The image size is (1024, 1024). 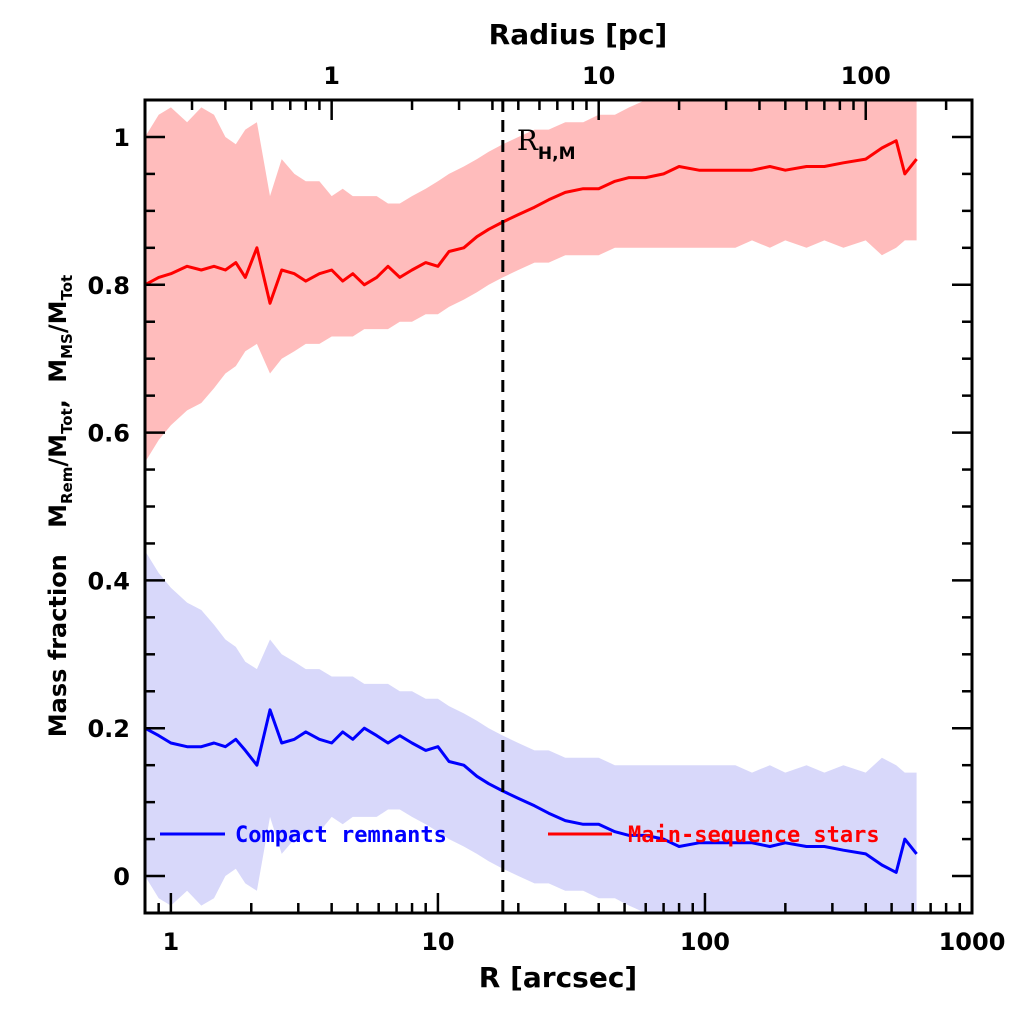 I want to click on y-label-sep2: /, so click(x=58, y=328).